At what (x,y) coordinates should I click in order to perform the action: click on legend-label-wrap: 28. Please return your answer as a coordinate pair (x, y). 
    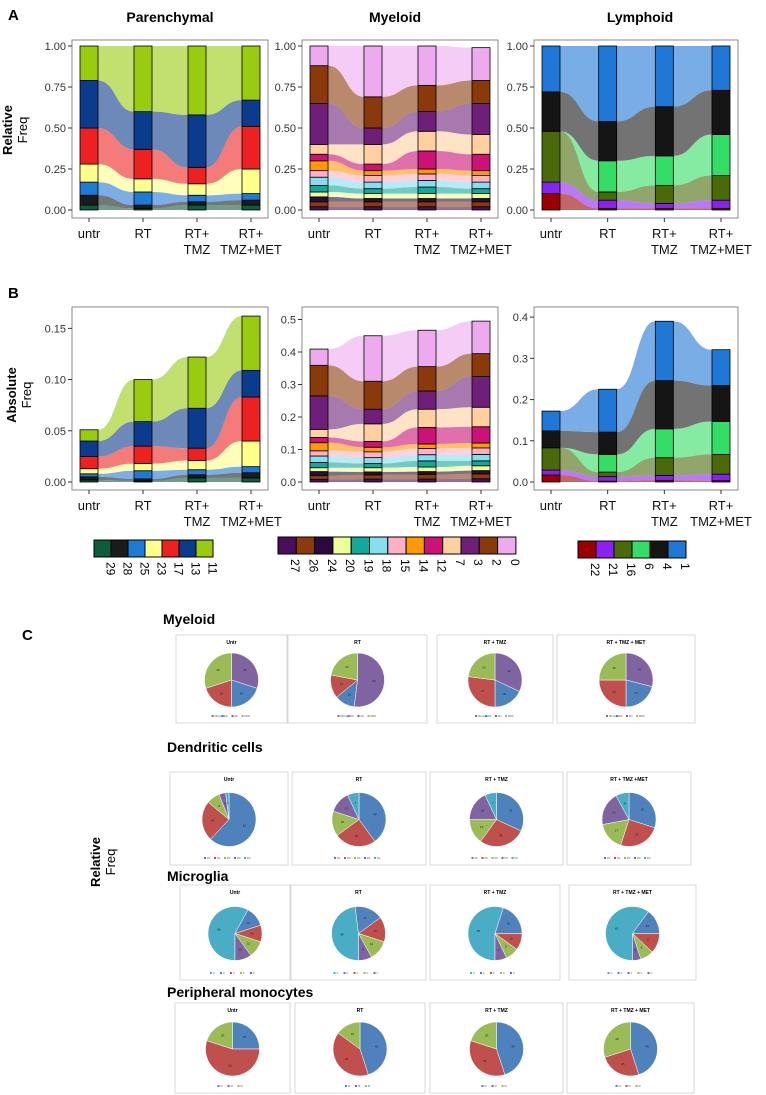
    Looking at the image, I should click on (128, 569).